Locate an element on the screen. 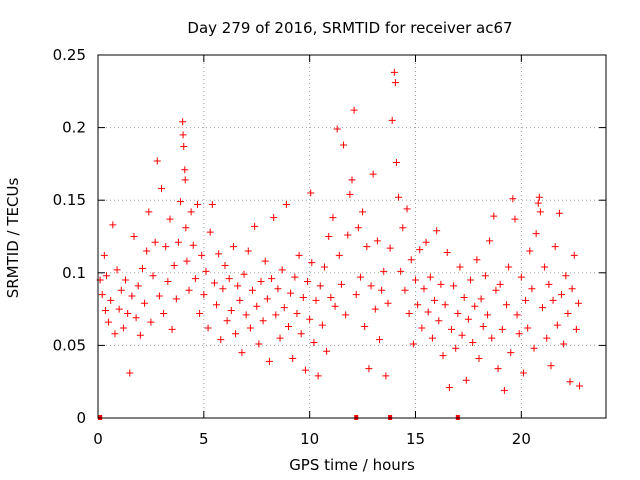 This screenshot has width=640, height=480. x-tick-label: 5 is located at coordinates (204, 439).